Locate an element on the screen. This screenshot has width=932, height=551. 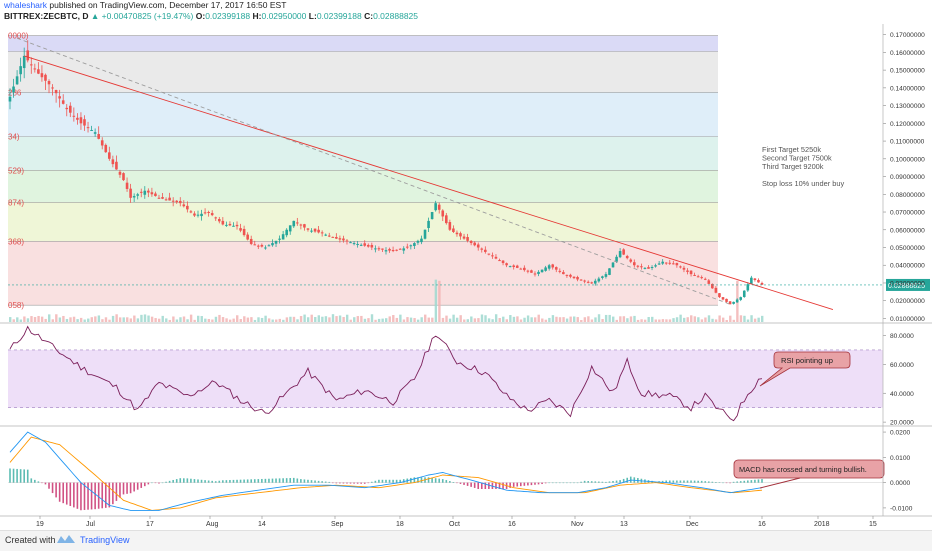
high-value: 0.02950000 is located at coordinates (284, 16).